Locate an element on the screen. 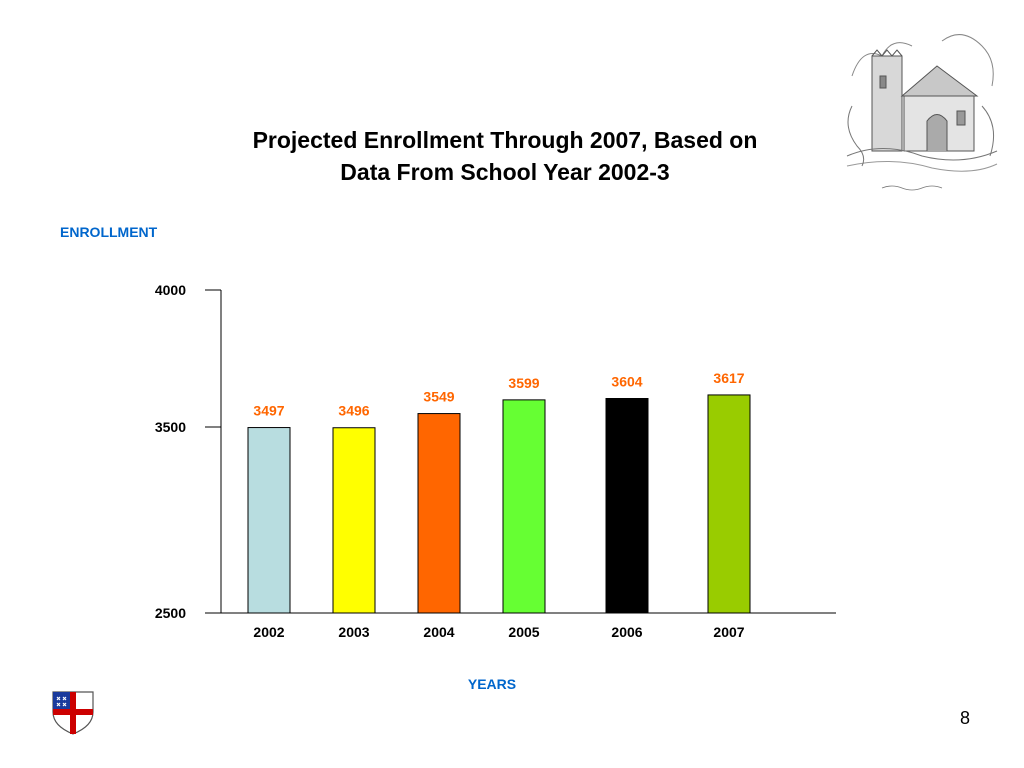 The height and width of the screenshot is (768, 1024). x-tick-label: 2003 is located at coordinates (353, 632).